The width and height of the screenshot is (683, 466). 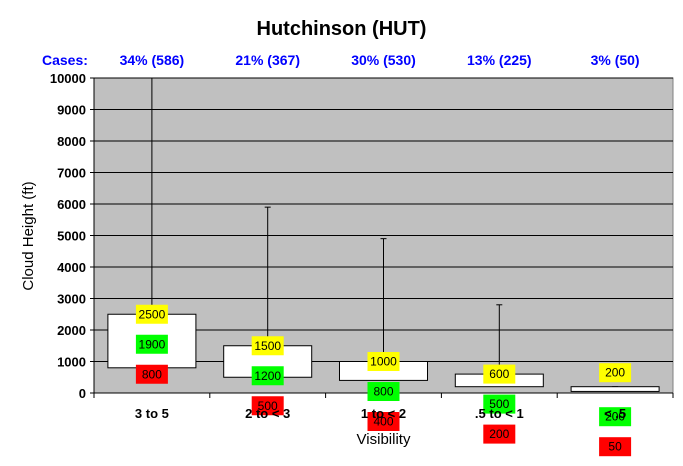 I want to click on q3-label: 600, so click(x=499, y=374).